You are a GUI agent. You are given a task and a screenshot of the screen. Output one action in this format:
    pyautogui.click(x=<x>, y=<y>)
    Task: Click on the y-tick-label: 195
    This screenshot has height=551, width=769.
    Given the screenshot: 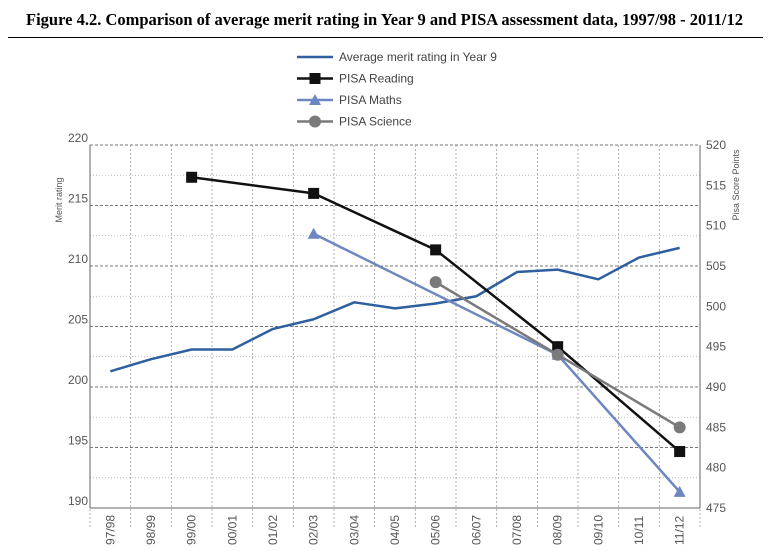 What is the action you would take?
    pyautogui.click(x=78, y=441)
    